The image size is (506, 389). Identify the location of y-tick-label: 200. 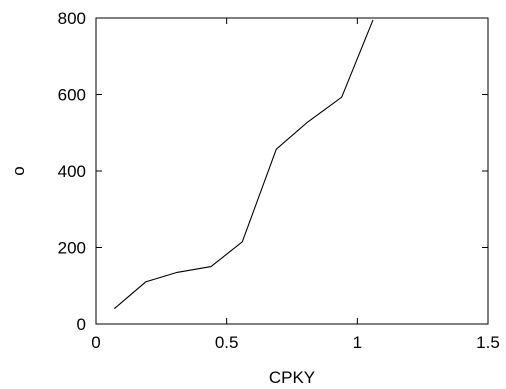
(72, 248).